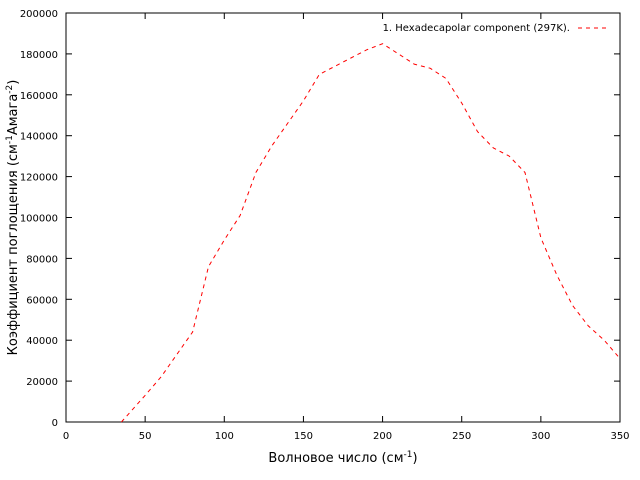  I want to click on x-tick-label: 200, so click(382, 436).